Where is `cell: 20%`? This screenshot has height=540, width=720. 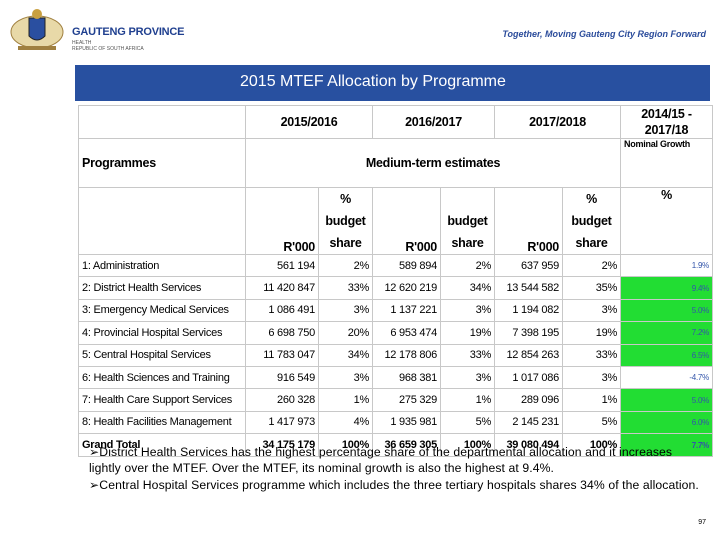 cell: 20% is located at coordinates (345, 333).